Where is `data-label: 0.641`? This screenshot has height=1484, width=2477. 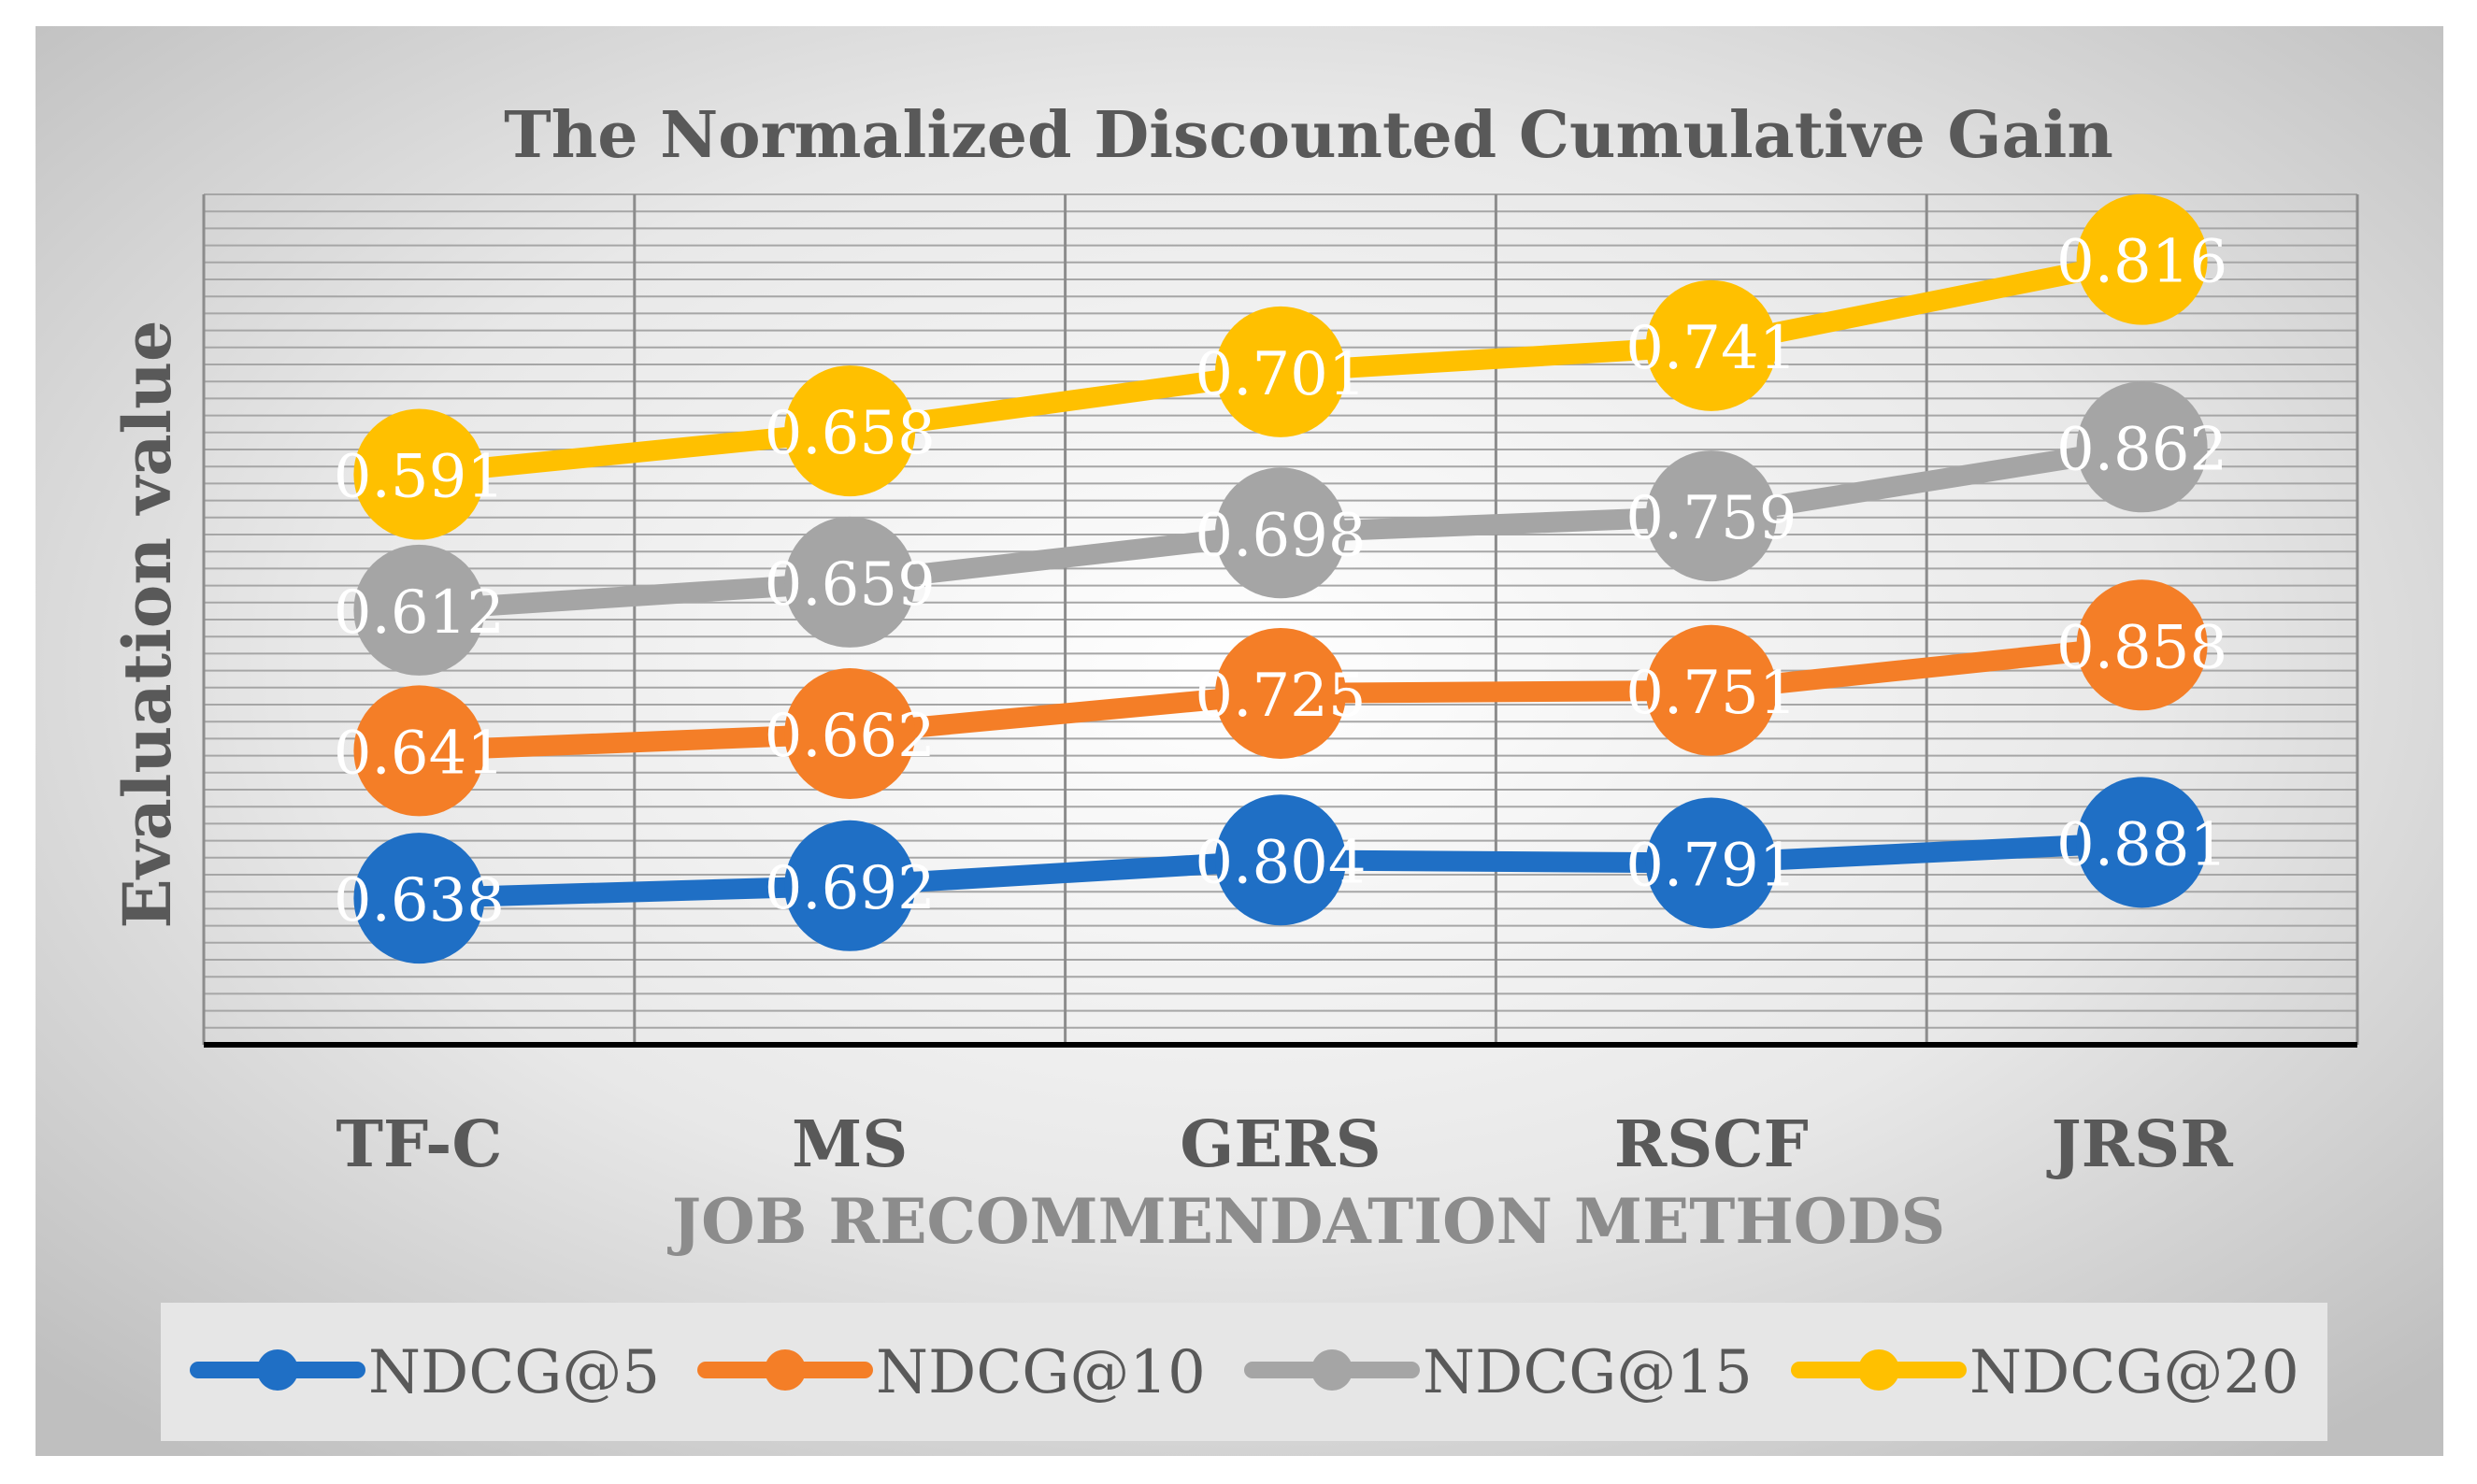
data-label: 0.641 is located at coordinates (419, 753).